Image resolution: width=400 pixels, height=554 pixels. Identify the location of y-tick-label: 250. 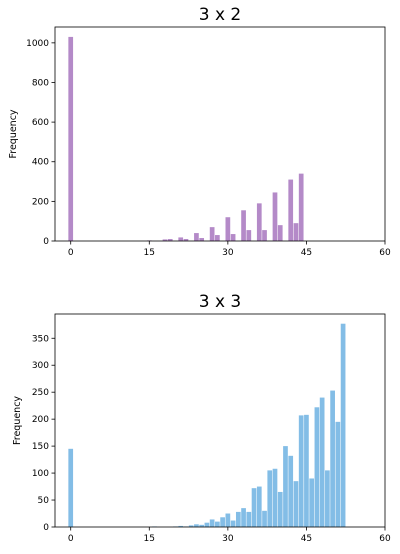
(40, 393).